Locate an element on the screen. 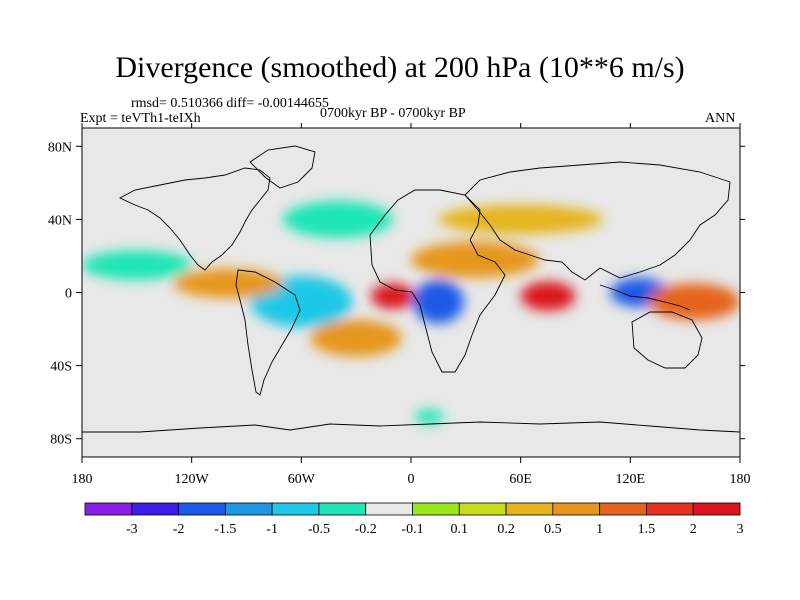 This screenshot has width=800, height=600. colorbar-label-8: 0.2 is located at coordinates (506, 529).